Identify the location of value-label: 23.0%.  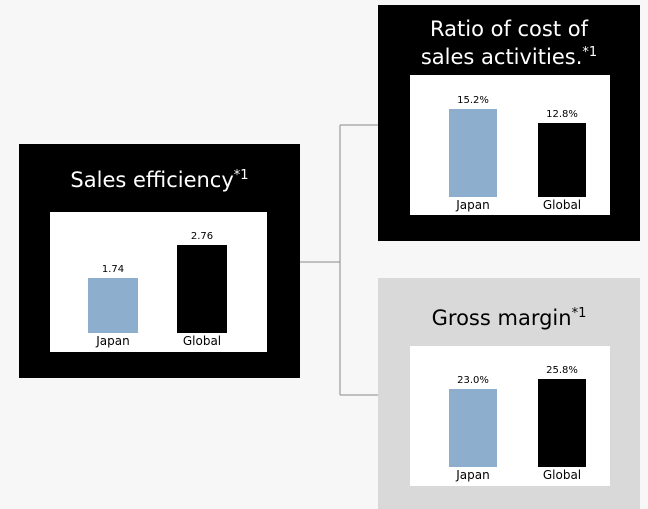
(473, 380).